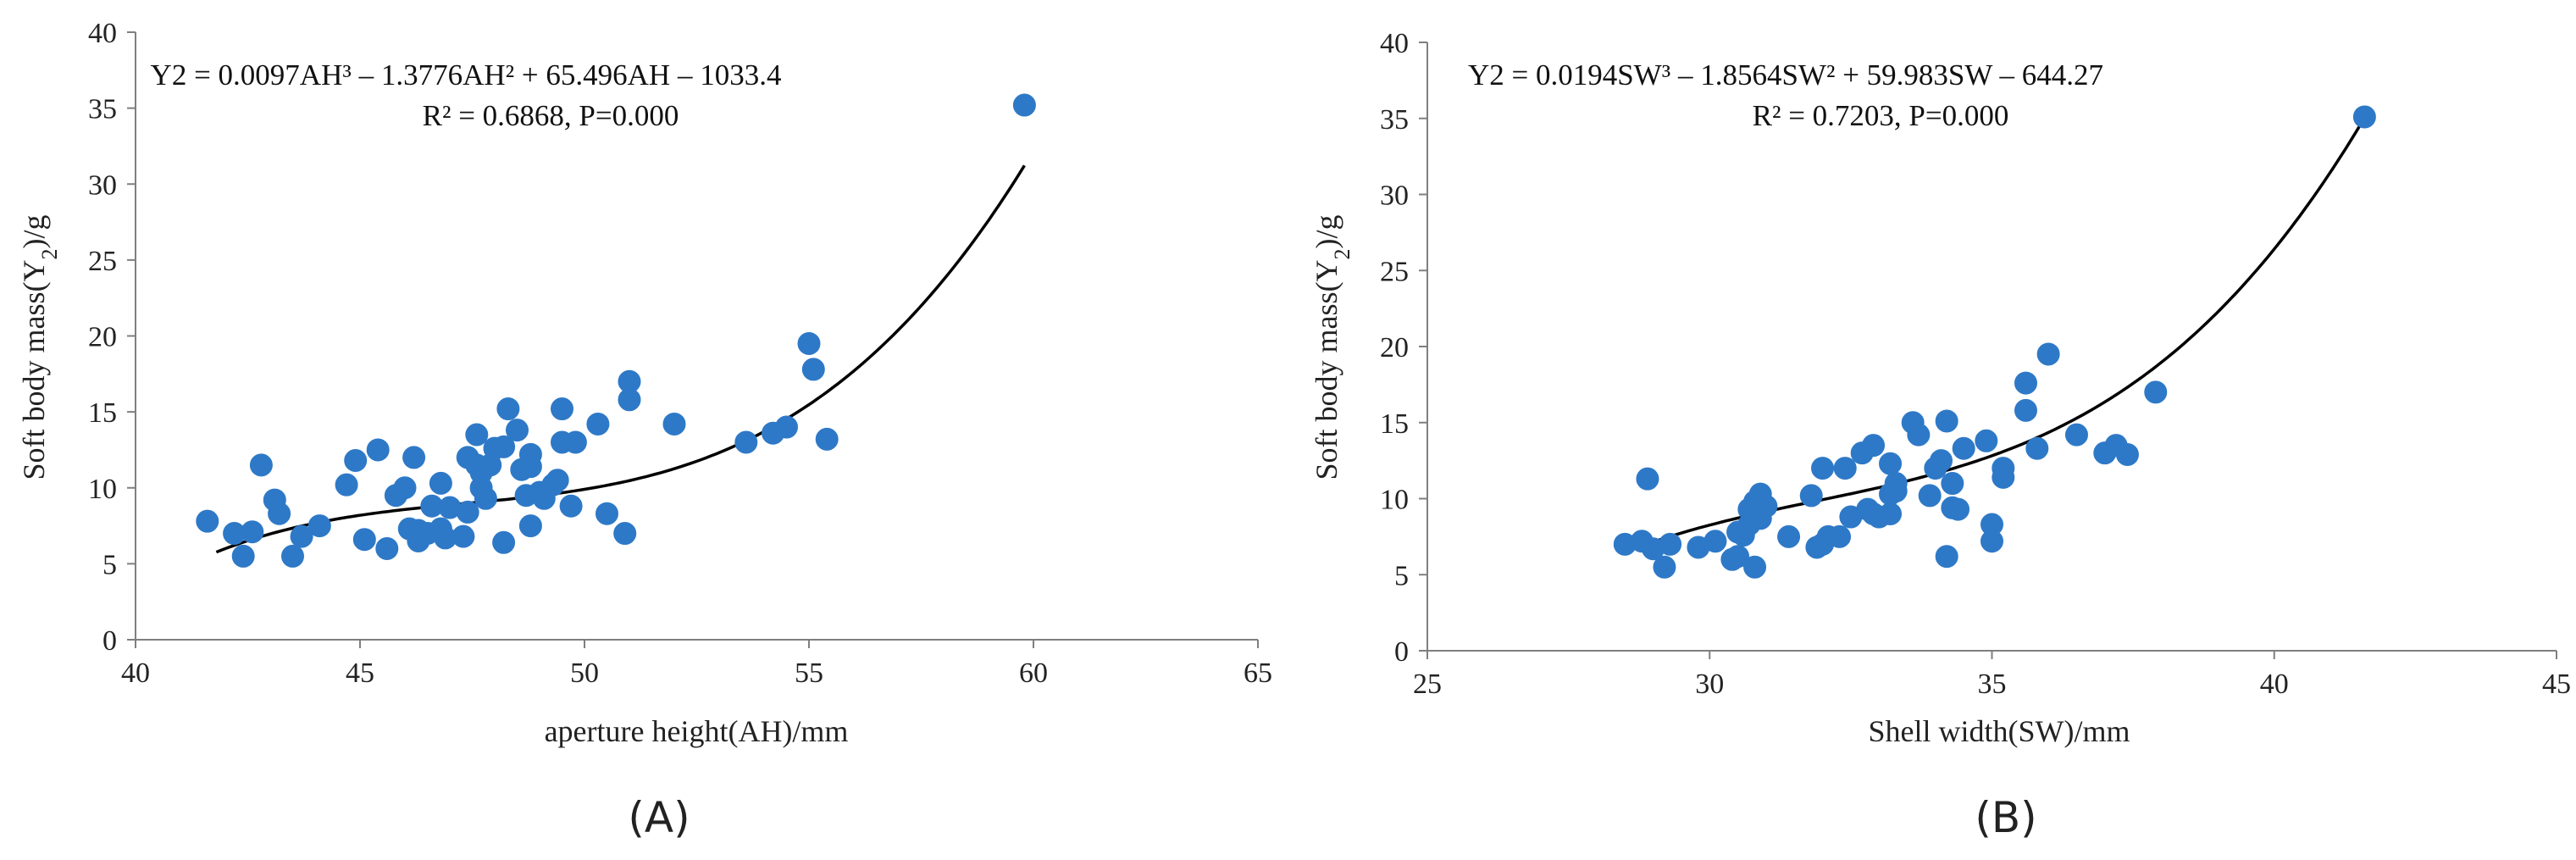 This screenshot has width=2576, height=860. Describe the element at coordinates (1394, 43) in the screenshot. I see `panel-b-y-tick-label: 40` at that location.